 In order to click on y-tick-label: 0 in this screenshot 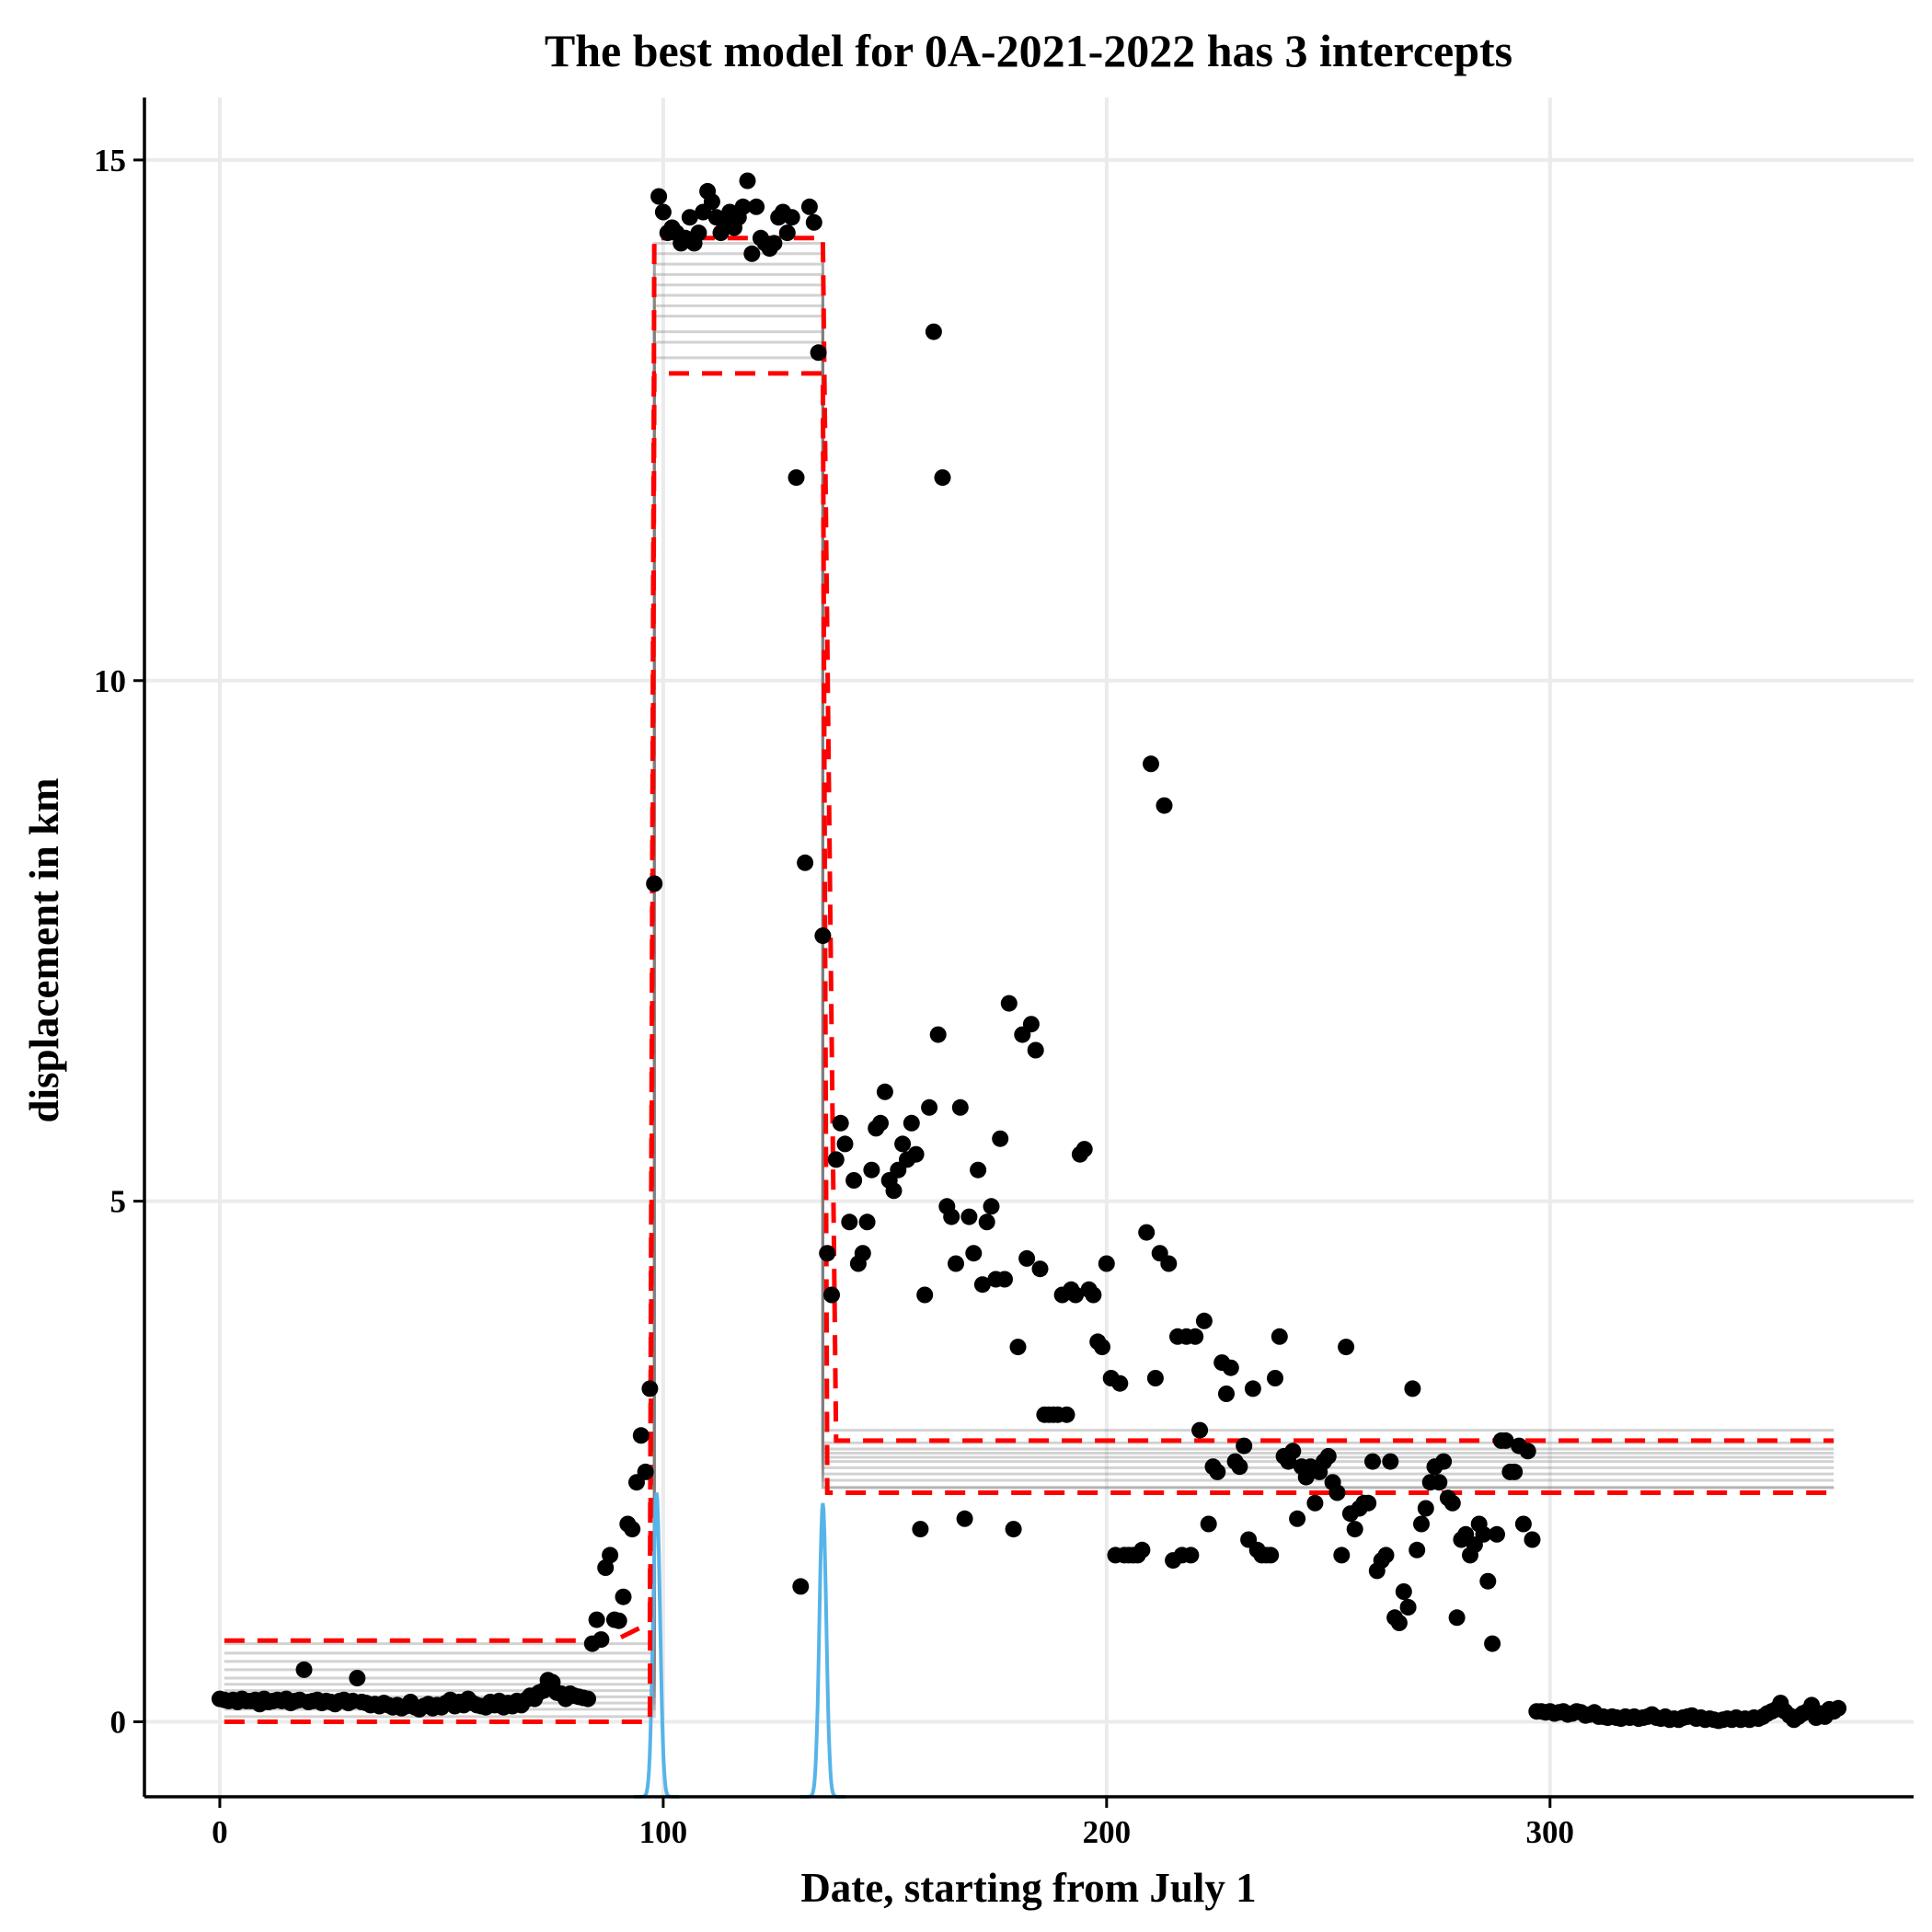, I will do `click(118, 1723)`.